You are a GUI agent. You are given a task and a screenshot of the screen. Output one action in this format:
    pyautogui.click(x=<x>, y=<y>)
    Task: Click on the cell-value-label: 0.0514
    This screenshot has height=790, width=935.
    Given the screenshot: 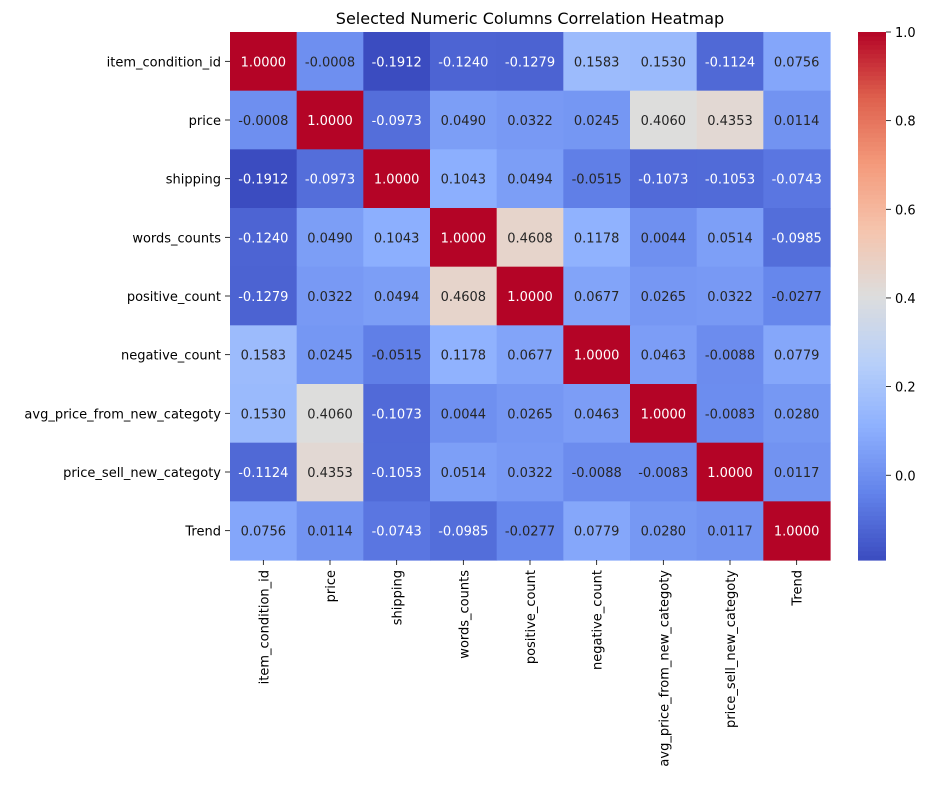 What is the action you would take?
    pyautogui.click(x=730, y=238)
    